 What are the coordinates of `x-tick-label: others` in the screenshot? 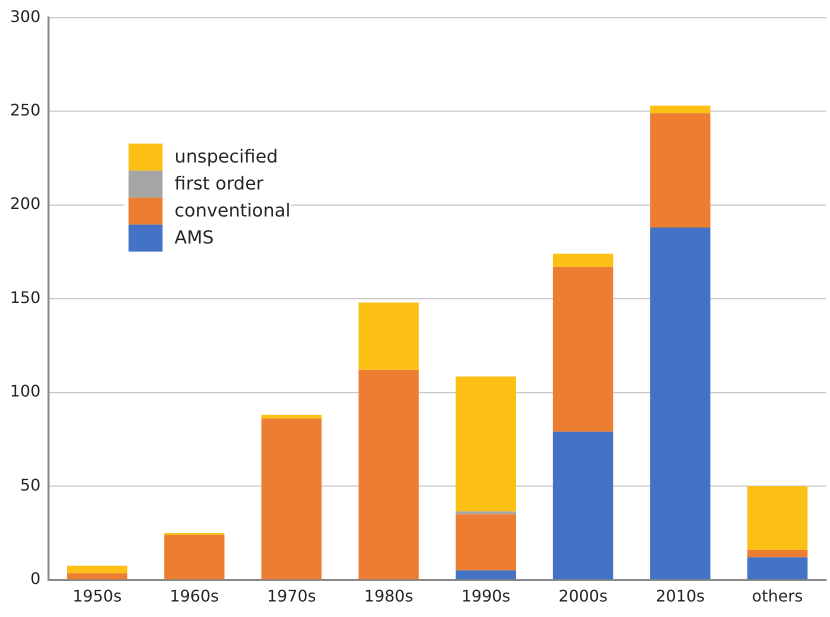 It's located at (777, 596).